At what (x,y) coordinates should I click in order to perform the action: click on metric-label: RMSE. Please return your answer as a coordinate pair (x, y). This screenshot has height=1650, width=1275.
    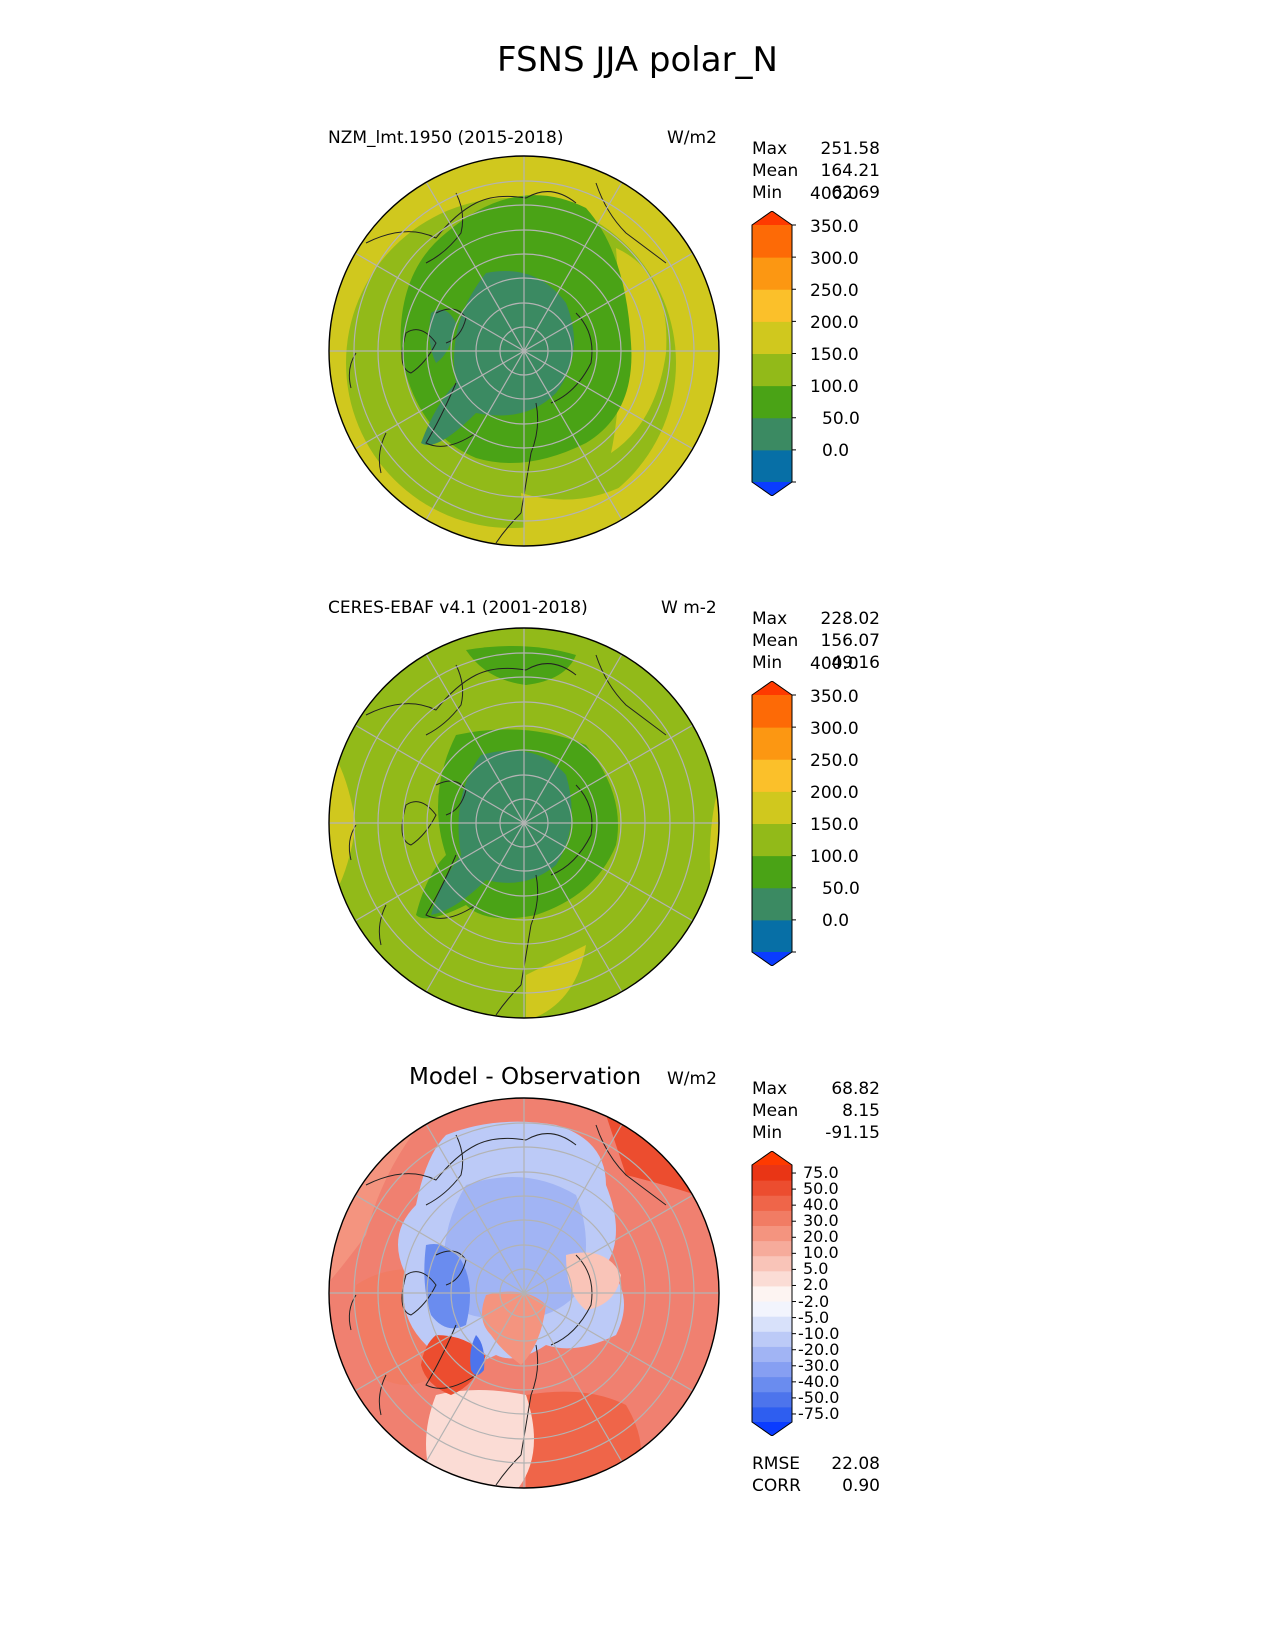
    Looking at the image, I should click on (776, 1464).